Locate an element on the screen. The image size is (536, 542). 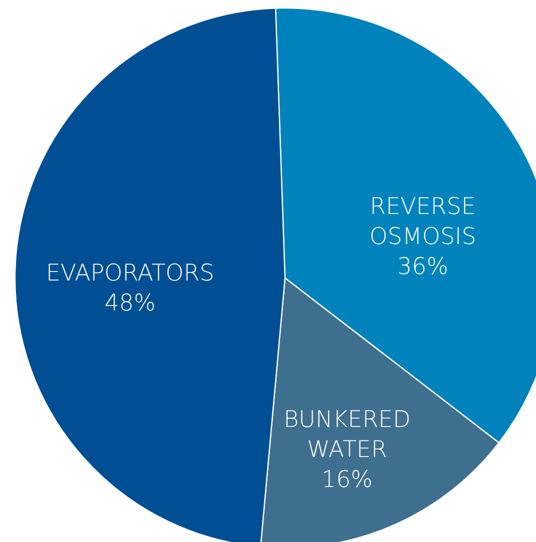
slice-label: BUNKERED WATER is located at coordinates (347, 435).